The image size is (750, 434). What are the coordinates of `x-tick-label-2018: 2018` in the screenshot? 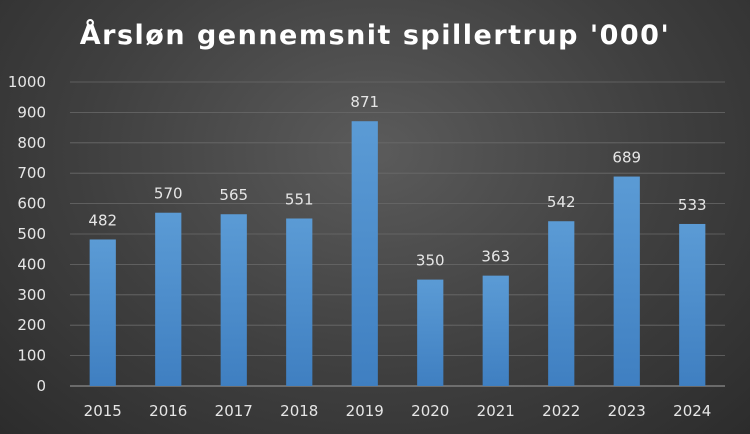 It's located at (299, 411).